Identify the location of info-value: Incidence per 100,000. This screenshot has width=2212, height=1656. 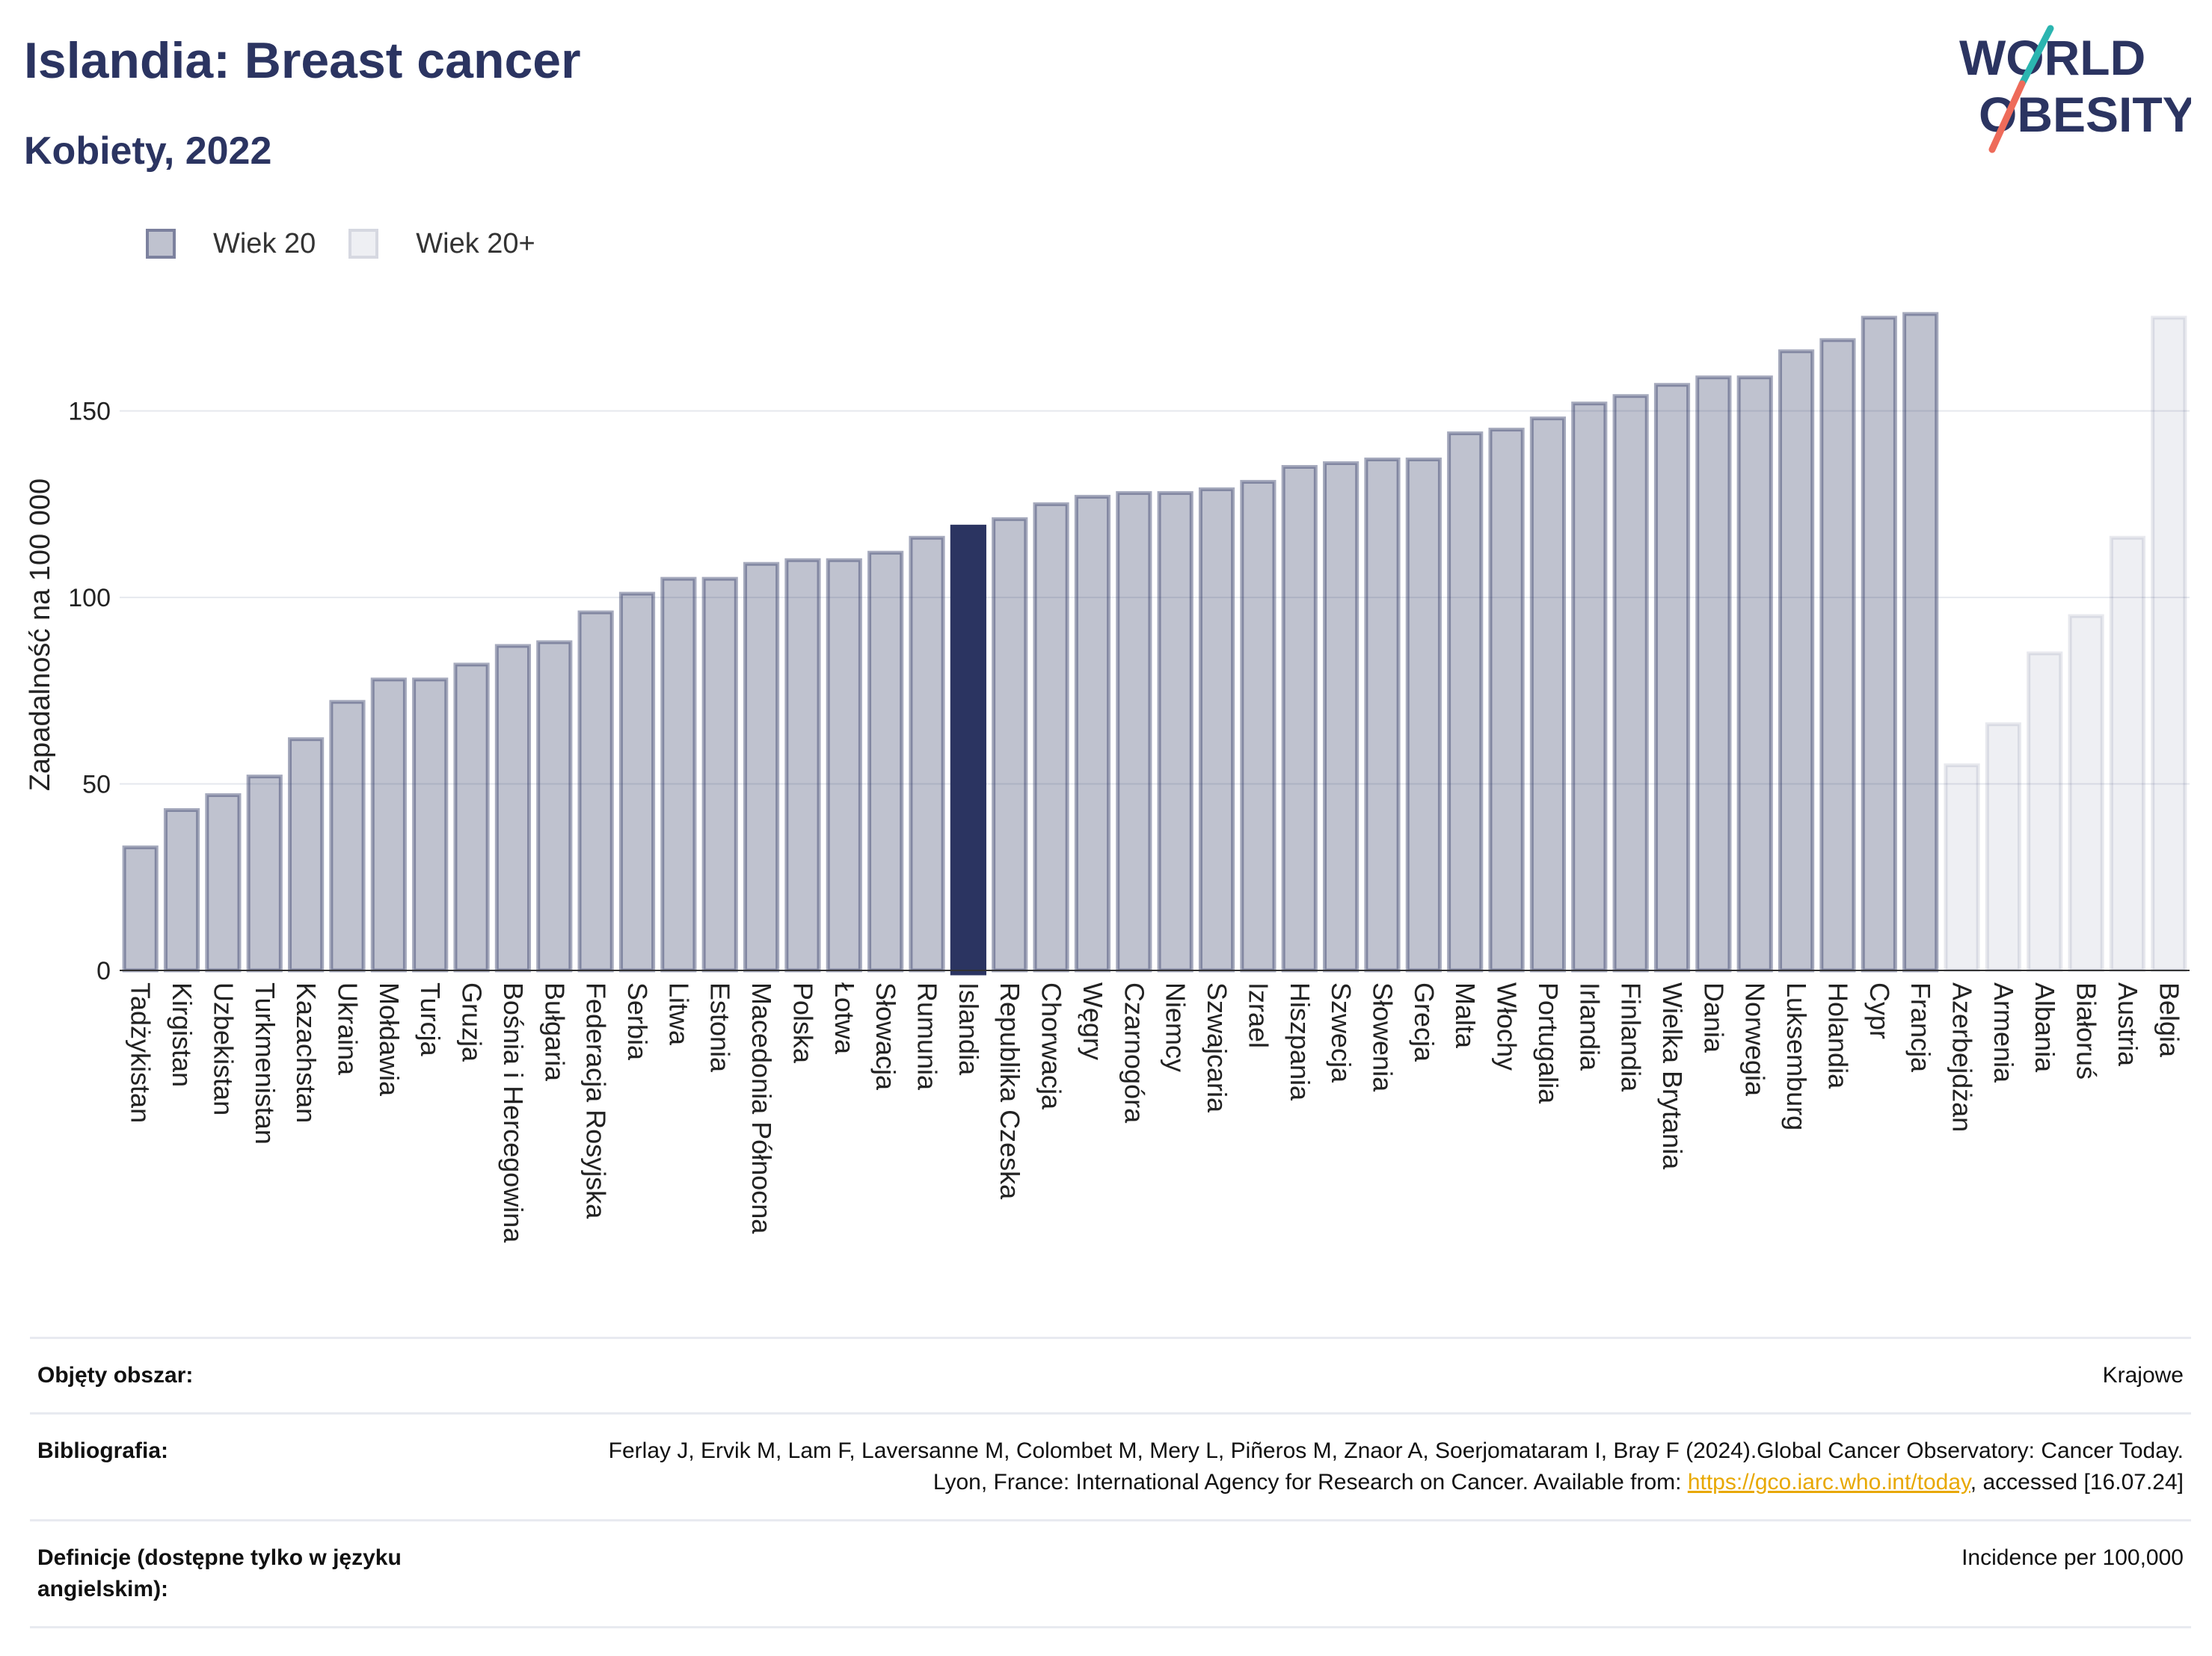
(2072, 1557).